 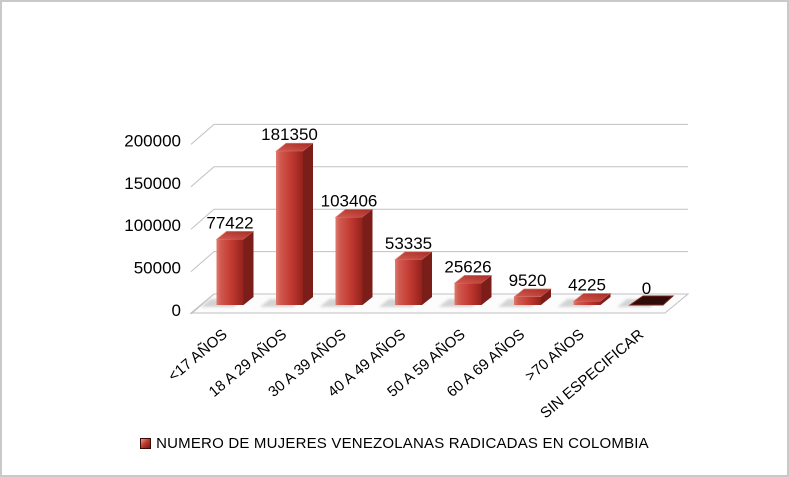 I want to click on bar-data-label: 77422, so click(x=229, y=222).